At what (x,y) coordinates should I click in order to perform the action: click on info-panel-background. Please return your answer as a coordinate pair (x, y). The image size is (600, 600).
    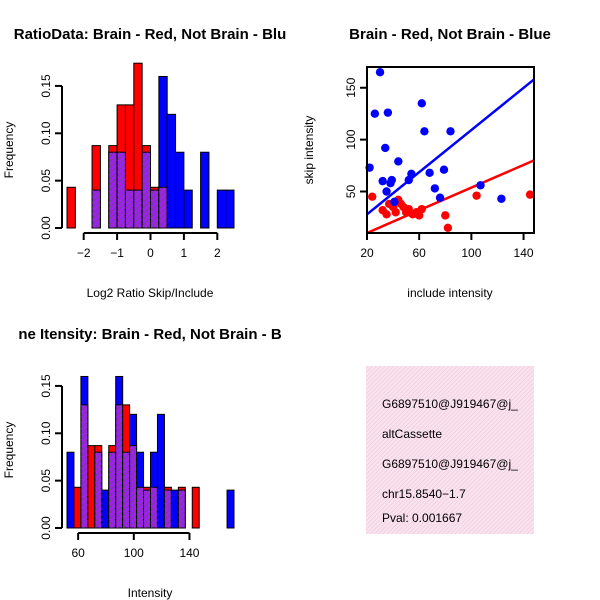
    Looking at the image, I should click on (450, 450).